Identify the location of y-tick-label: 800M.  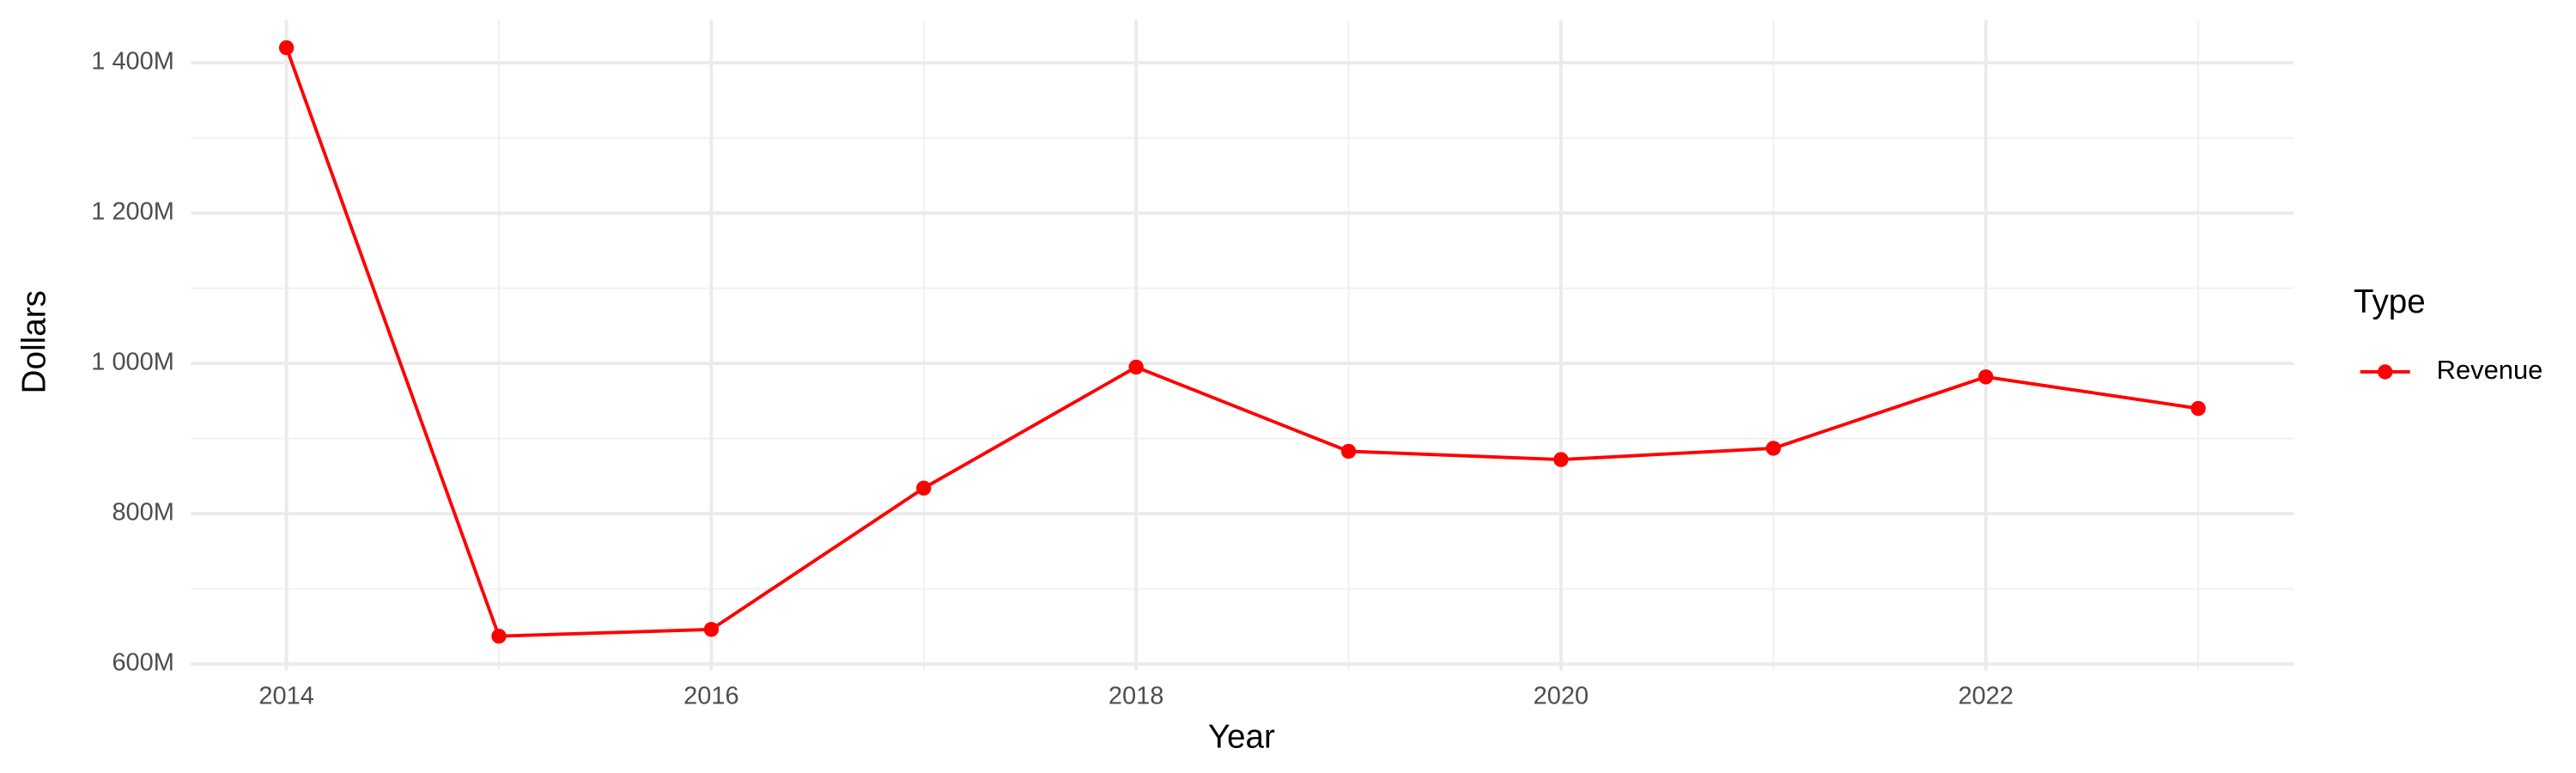
(143, 512).